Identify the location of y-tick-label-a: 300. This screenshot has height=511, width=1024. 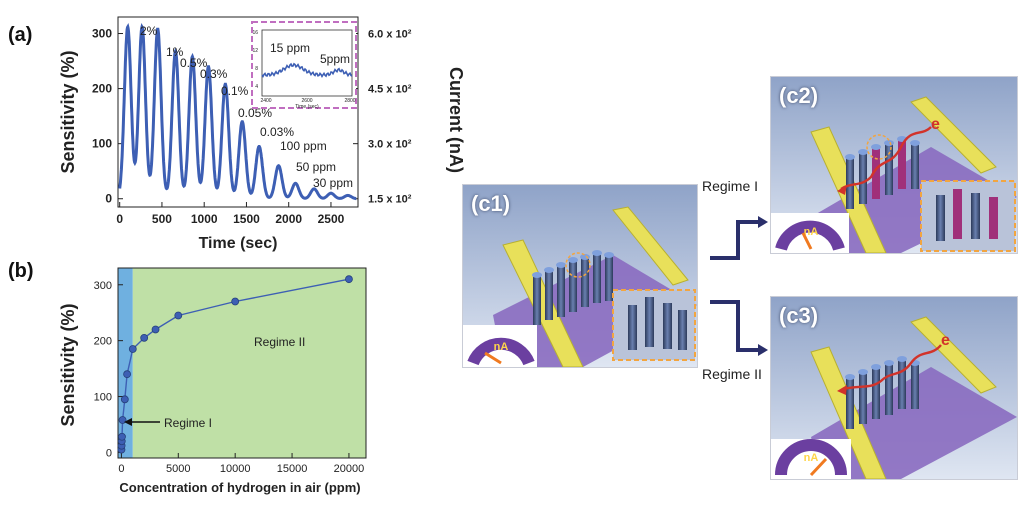
(102, 34).